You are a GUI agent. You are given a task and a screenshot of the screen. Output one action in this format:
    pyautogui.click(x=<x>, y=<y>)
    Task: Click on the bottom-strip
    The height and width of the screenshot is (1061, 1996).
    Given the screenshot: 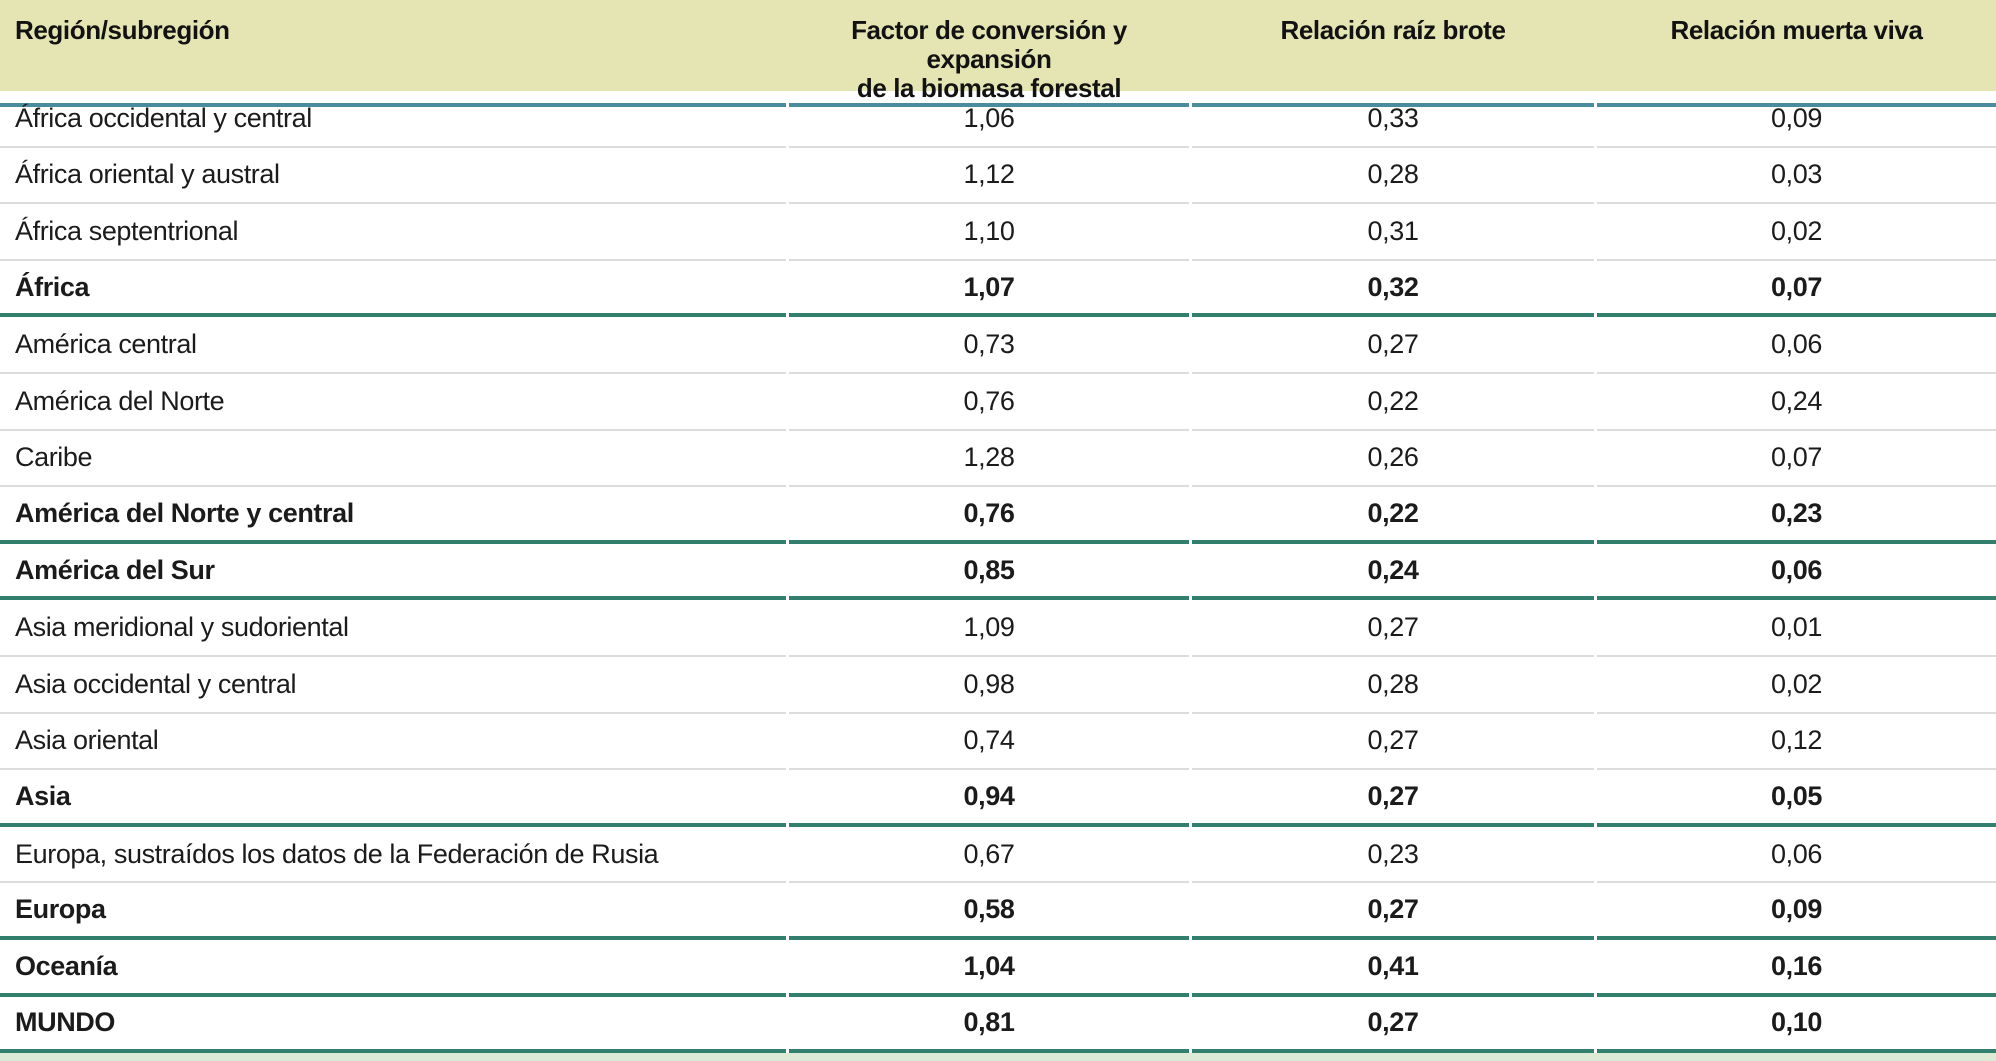 What is the action you would take?
    pyautogui.click(x=998, y=1057)
    